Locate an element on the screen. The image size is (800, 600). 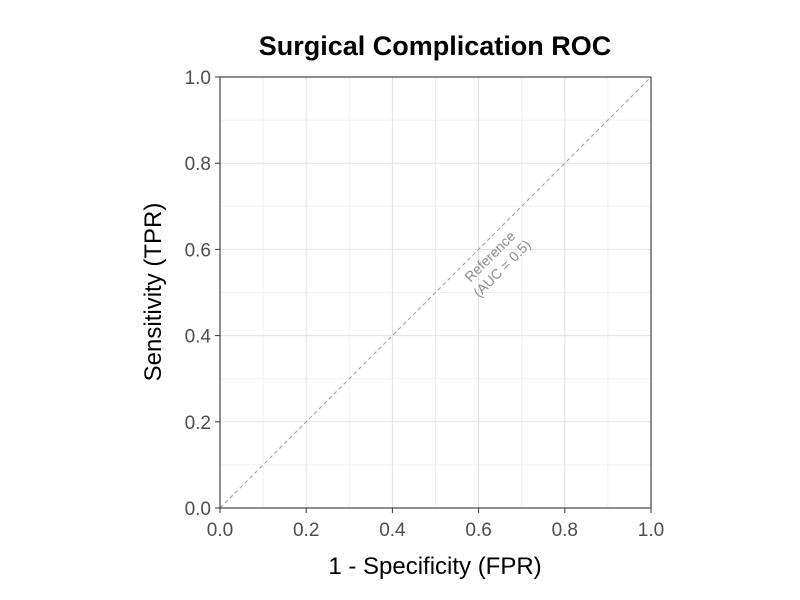
x-tick-label: 0.6 is located at coordinates (478, 530).